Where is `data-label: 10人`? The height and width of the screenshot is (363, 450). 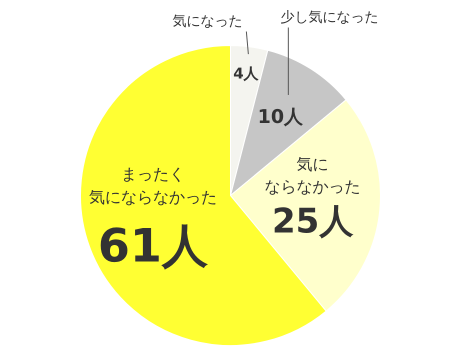 data-label: 10人 is located at coordinates (281, 117).